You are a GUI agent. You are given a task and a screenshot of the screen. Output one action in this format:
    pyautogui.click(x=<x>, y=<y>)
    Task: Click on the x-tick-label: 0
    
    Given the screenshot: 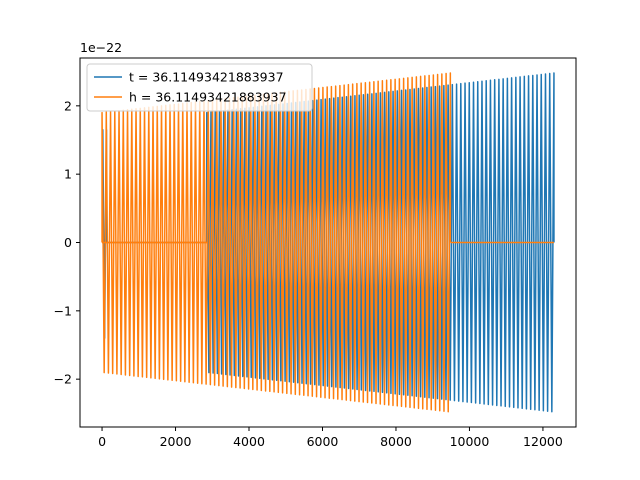 What is the action you would take?
    pyautogui.click(x=102, y=441)
    